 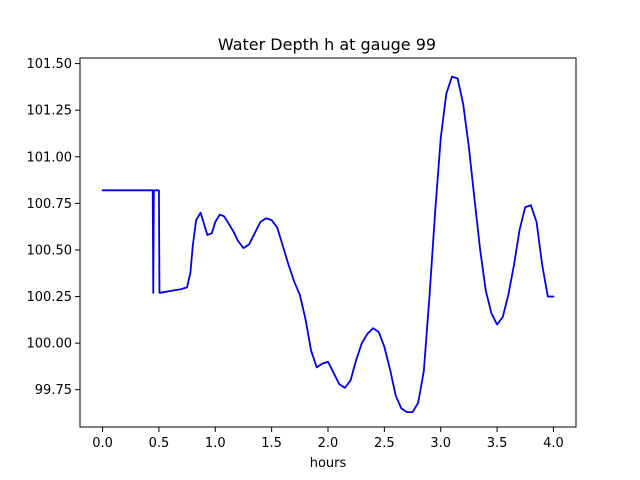 I want to click on x-tick-label: 4.0, so click(x=553, y=443).